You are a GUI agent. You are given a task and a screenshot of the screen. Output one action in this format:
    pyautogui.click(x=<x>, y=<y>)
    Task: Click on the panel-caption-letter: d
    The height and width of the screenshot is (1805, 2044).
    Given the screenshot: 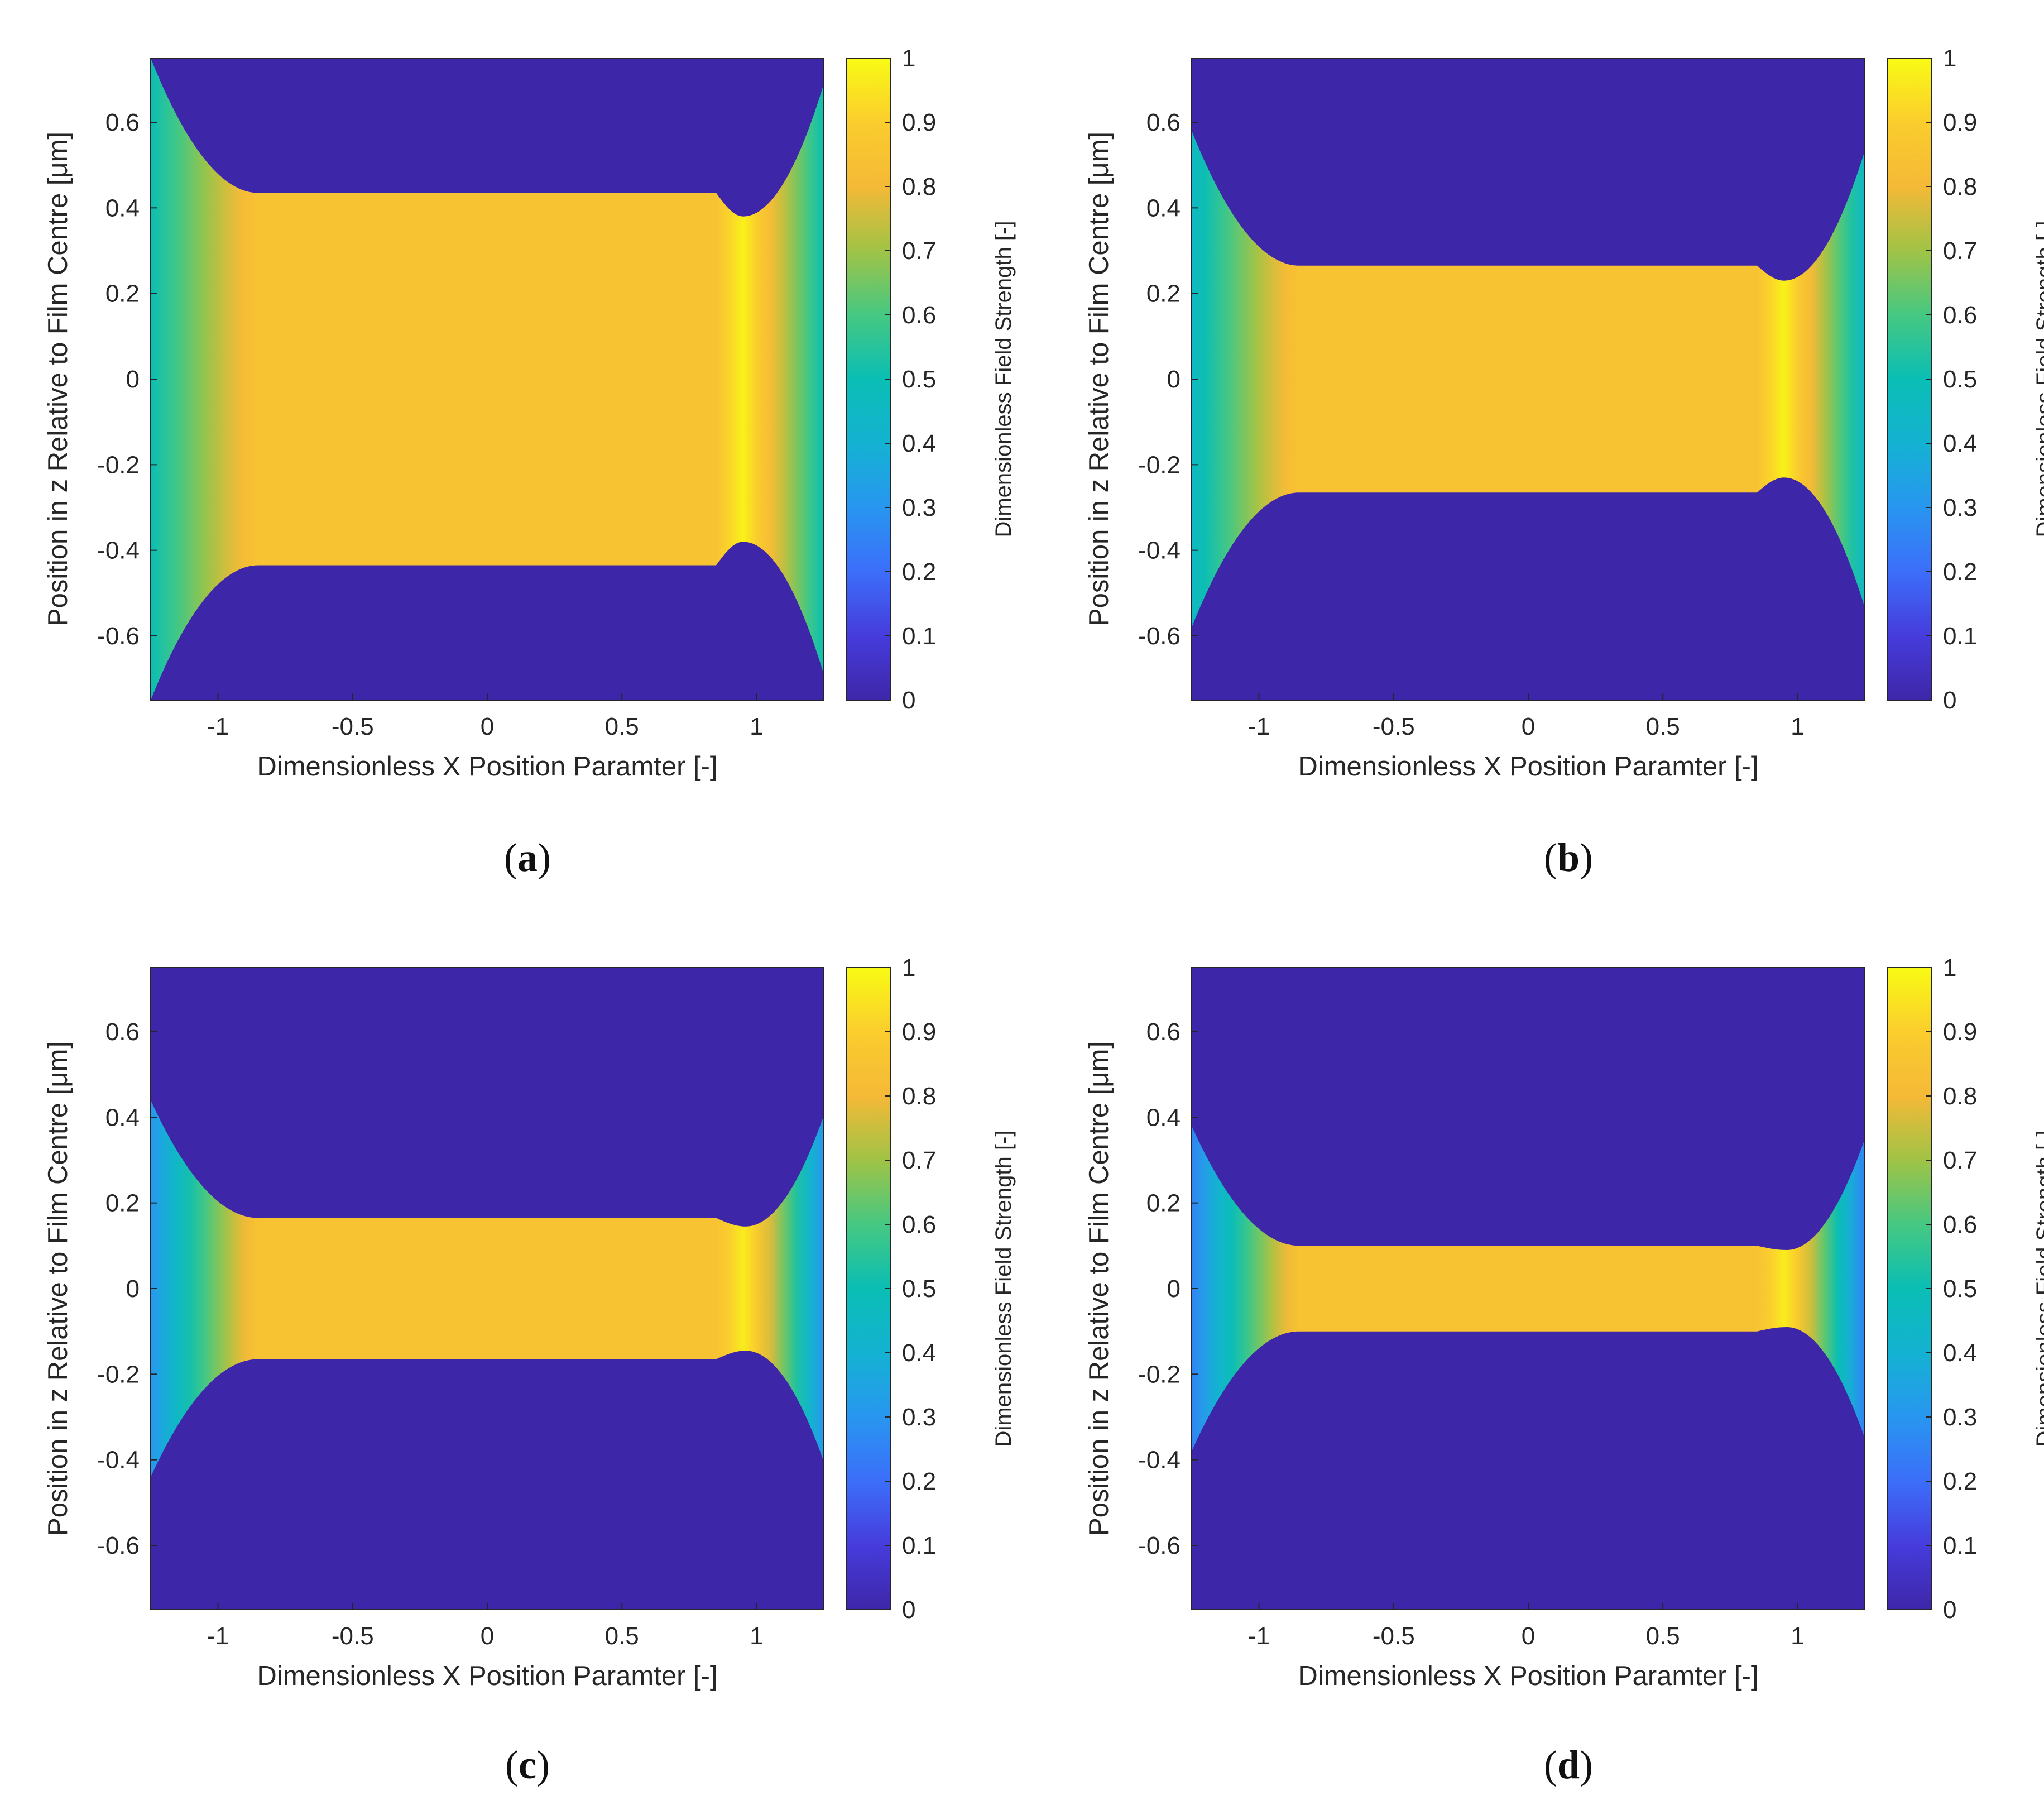 What is the action you would take?
    pyautogui.click(x=1568, y=1765)
    